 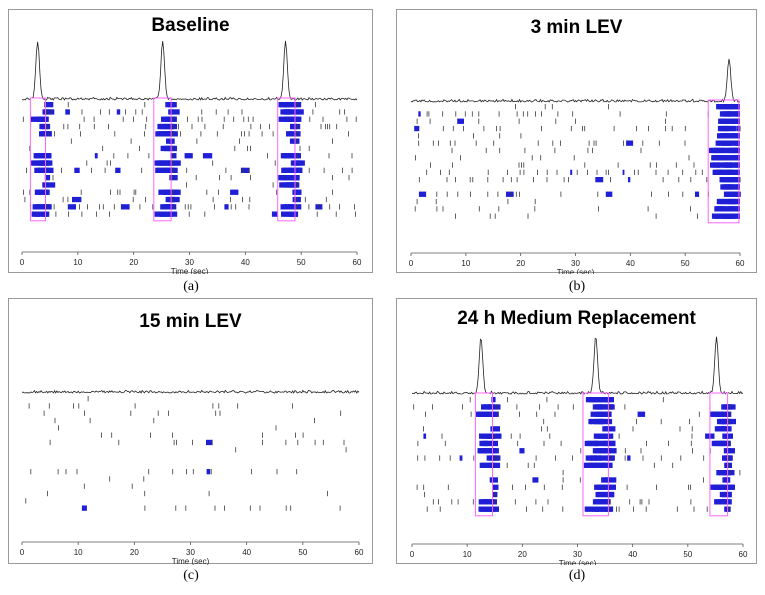 What do you see at coordinates (575, 80) in the screenshot?
I see `population-trace` at bounding box center [575, 80].